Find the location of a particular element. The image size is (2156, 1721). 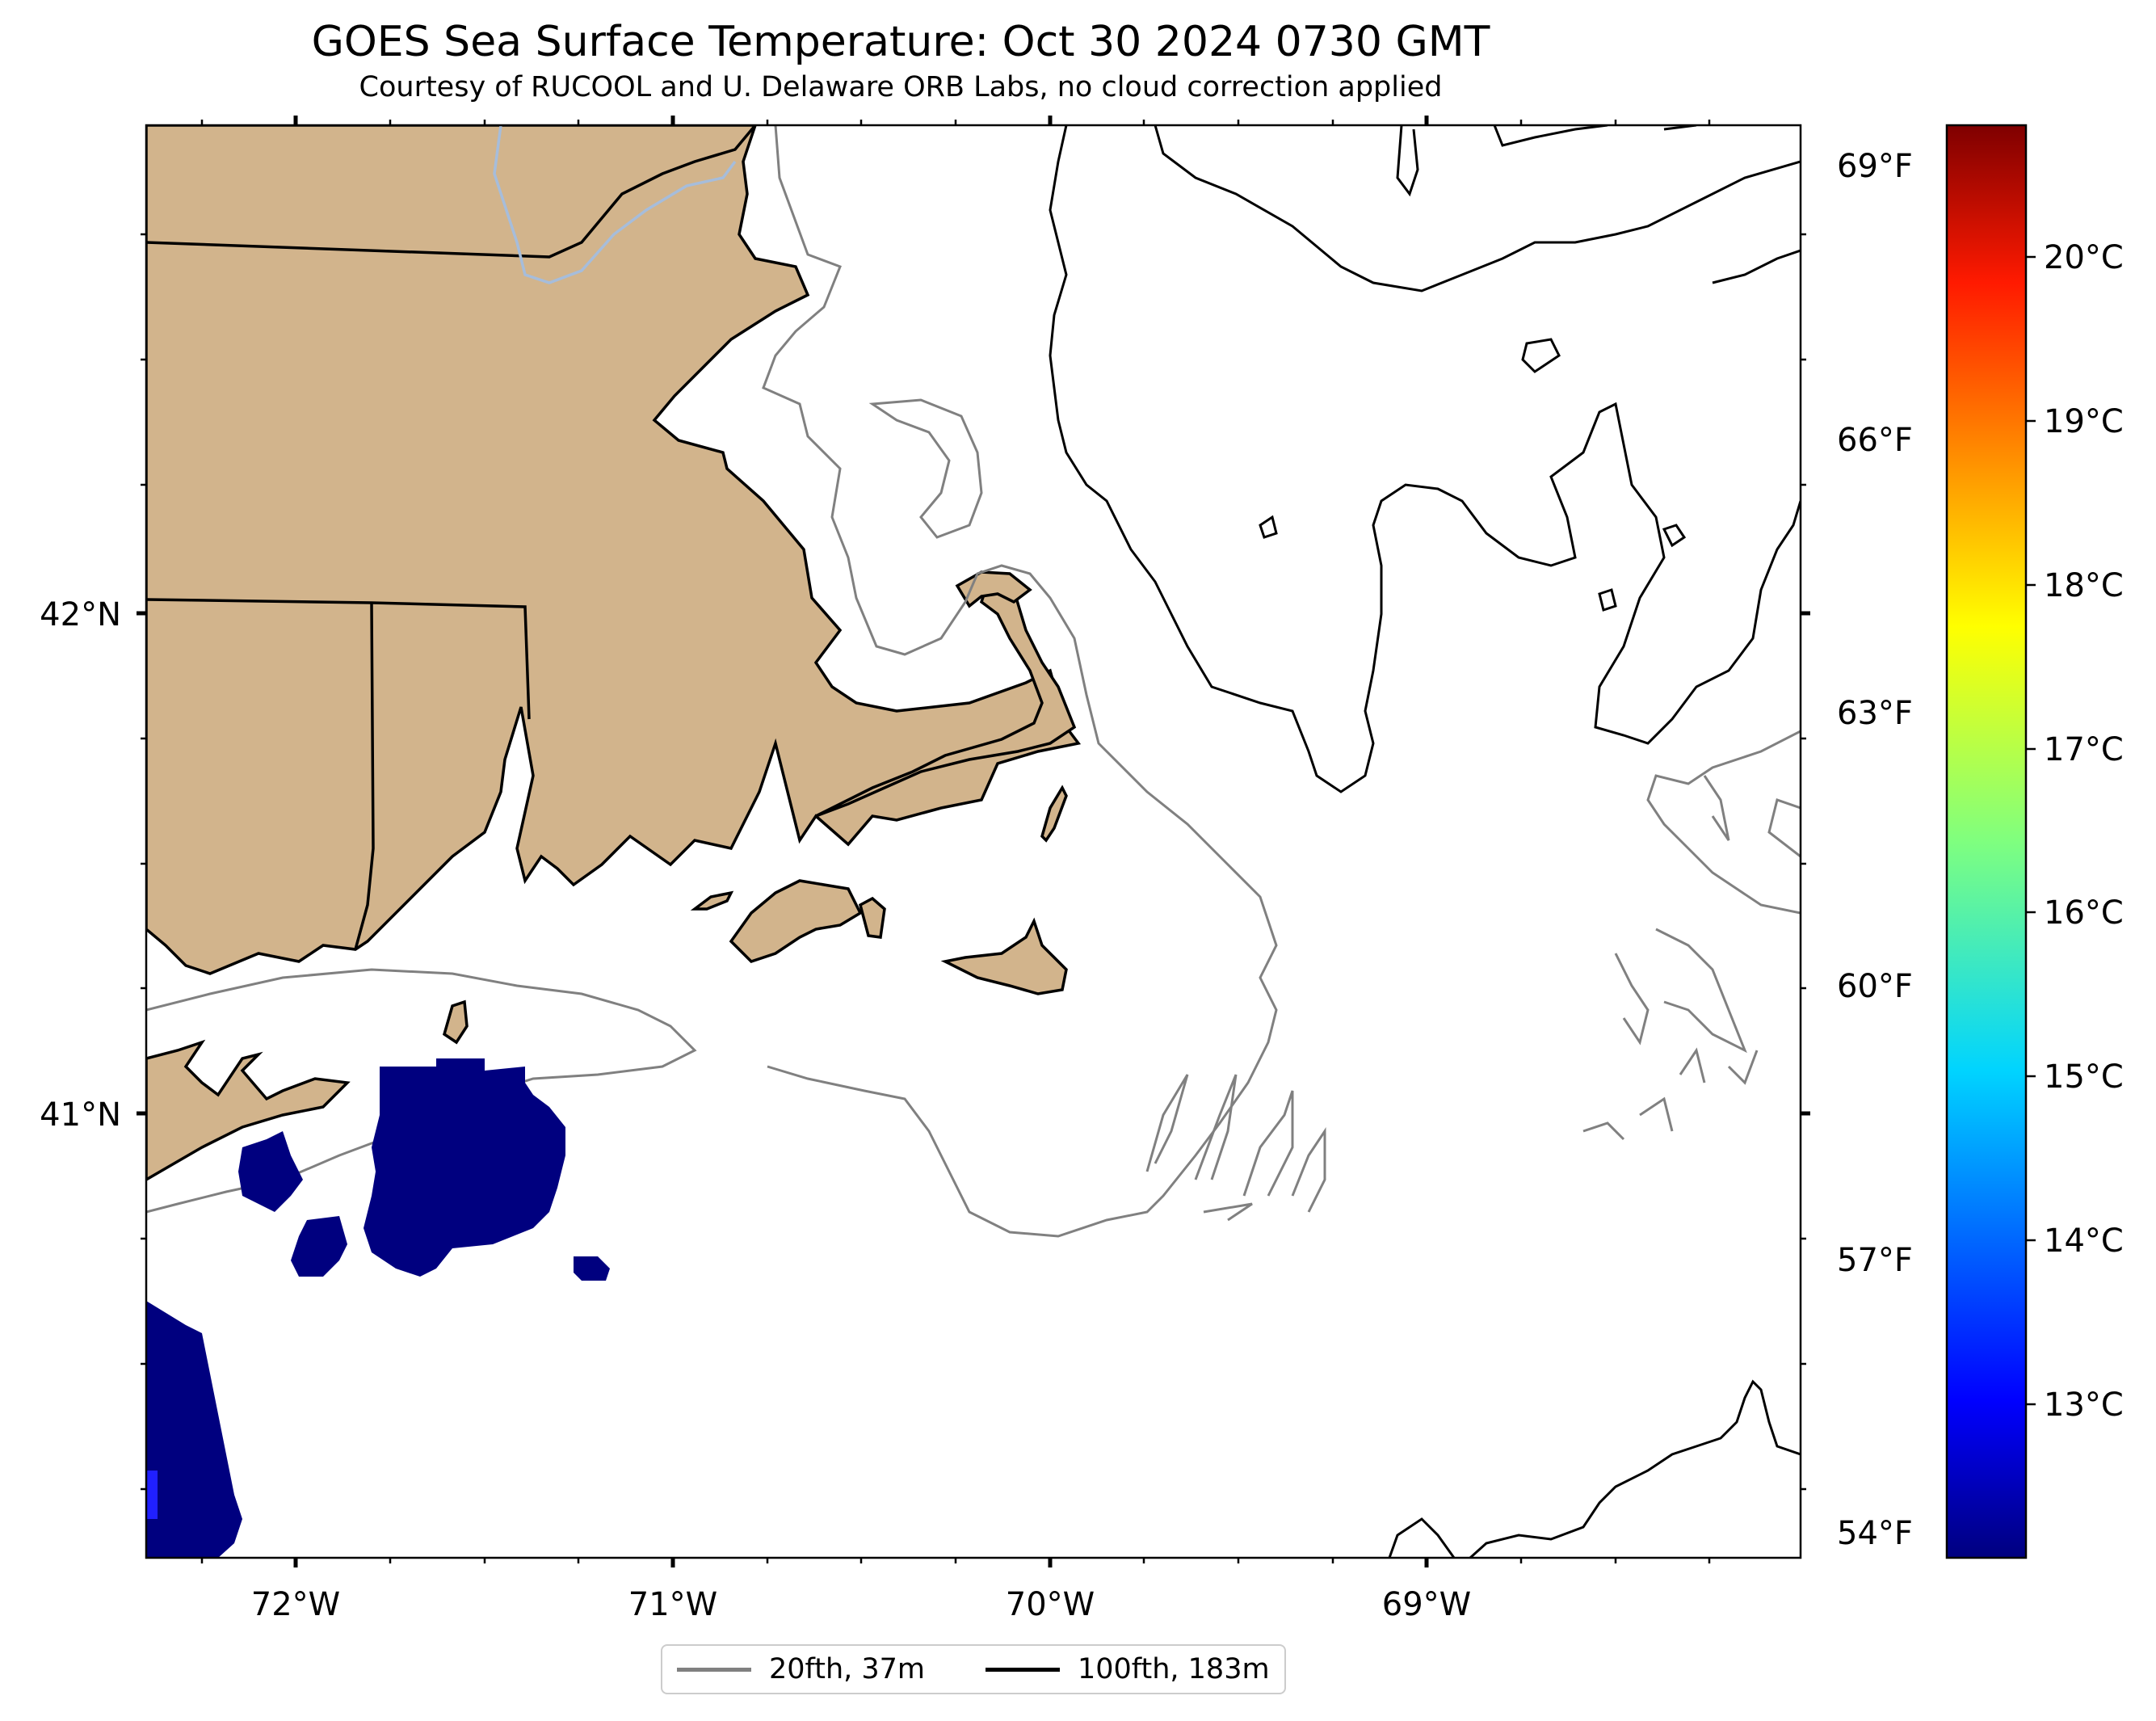

legend-line-black is located at coordinates (1023, 1669).